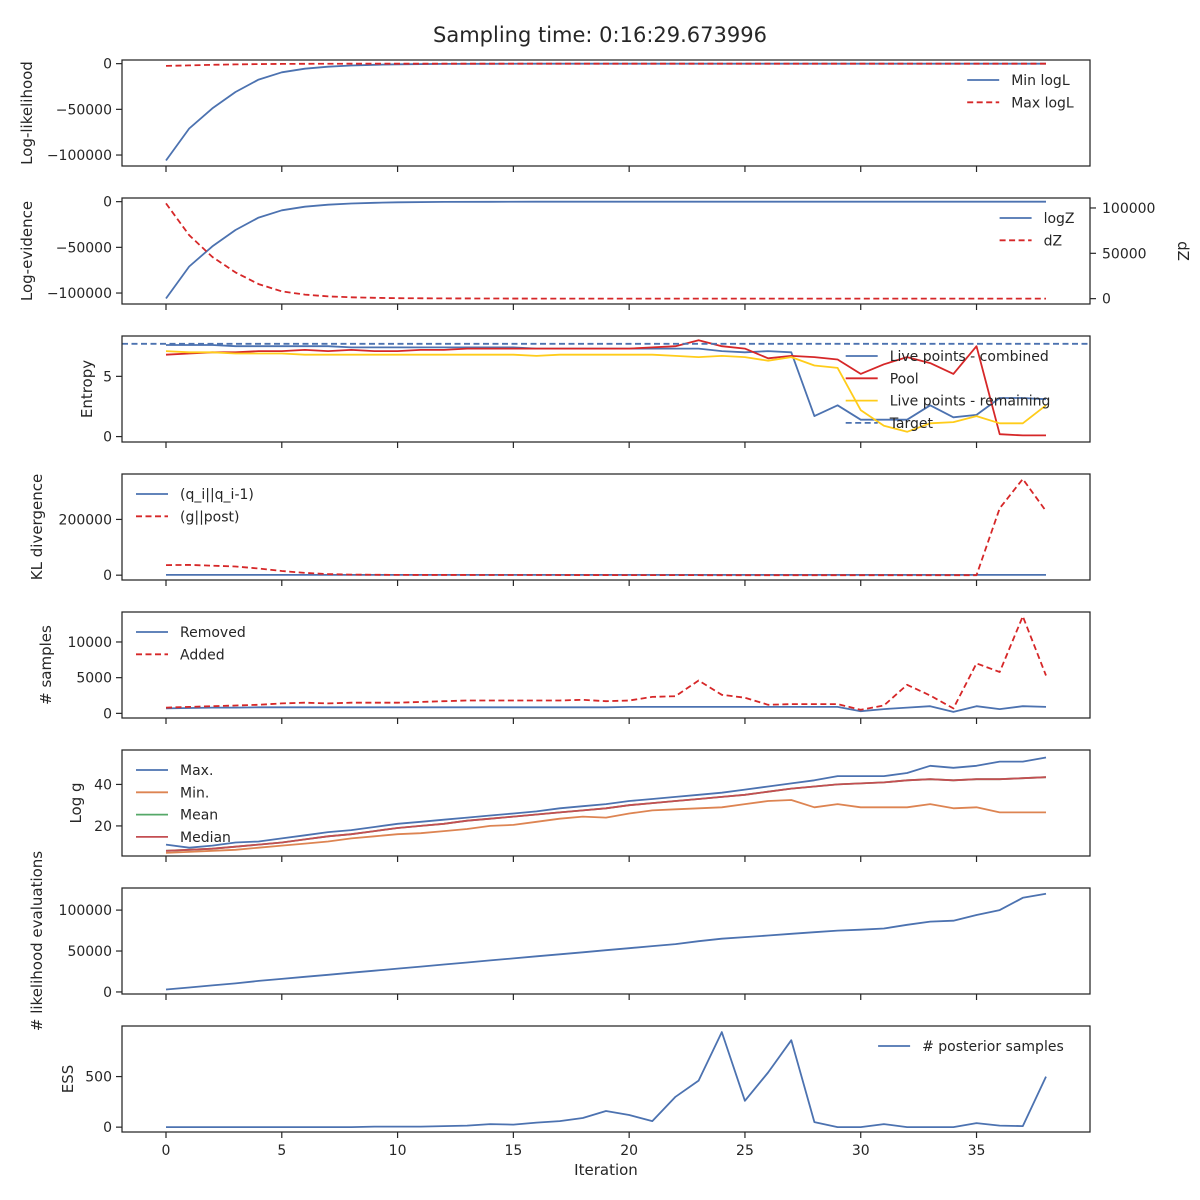 The height and width of the screenshot is (1200, 1200). I want to click on series-line-min-logl, so click(605, 112).